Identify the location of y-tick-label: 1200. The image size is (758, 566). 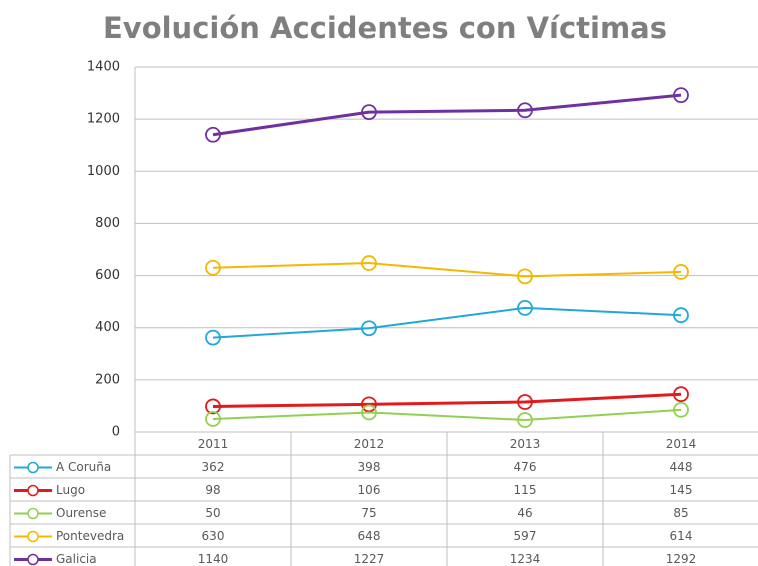
(103, 119).